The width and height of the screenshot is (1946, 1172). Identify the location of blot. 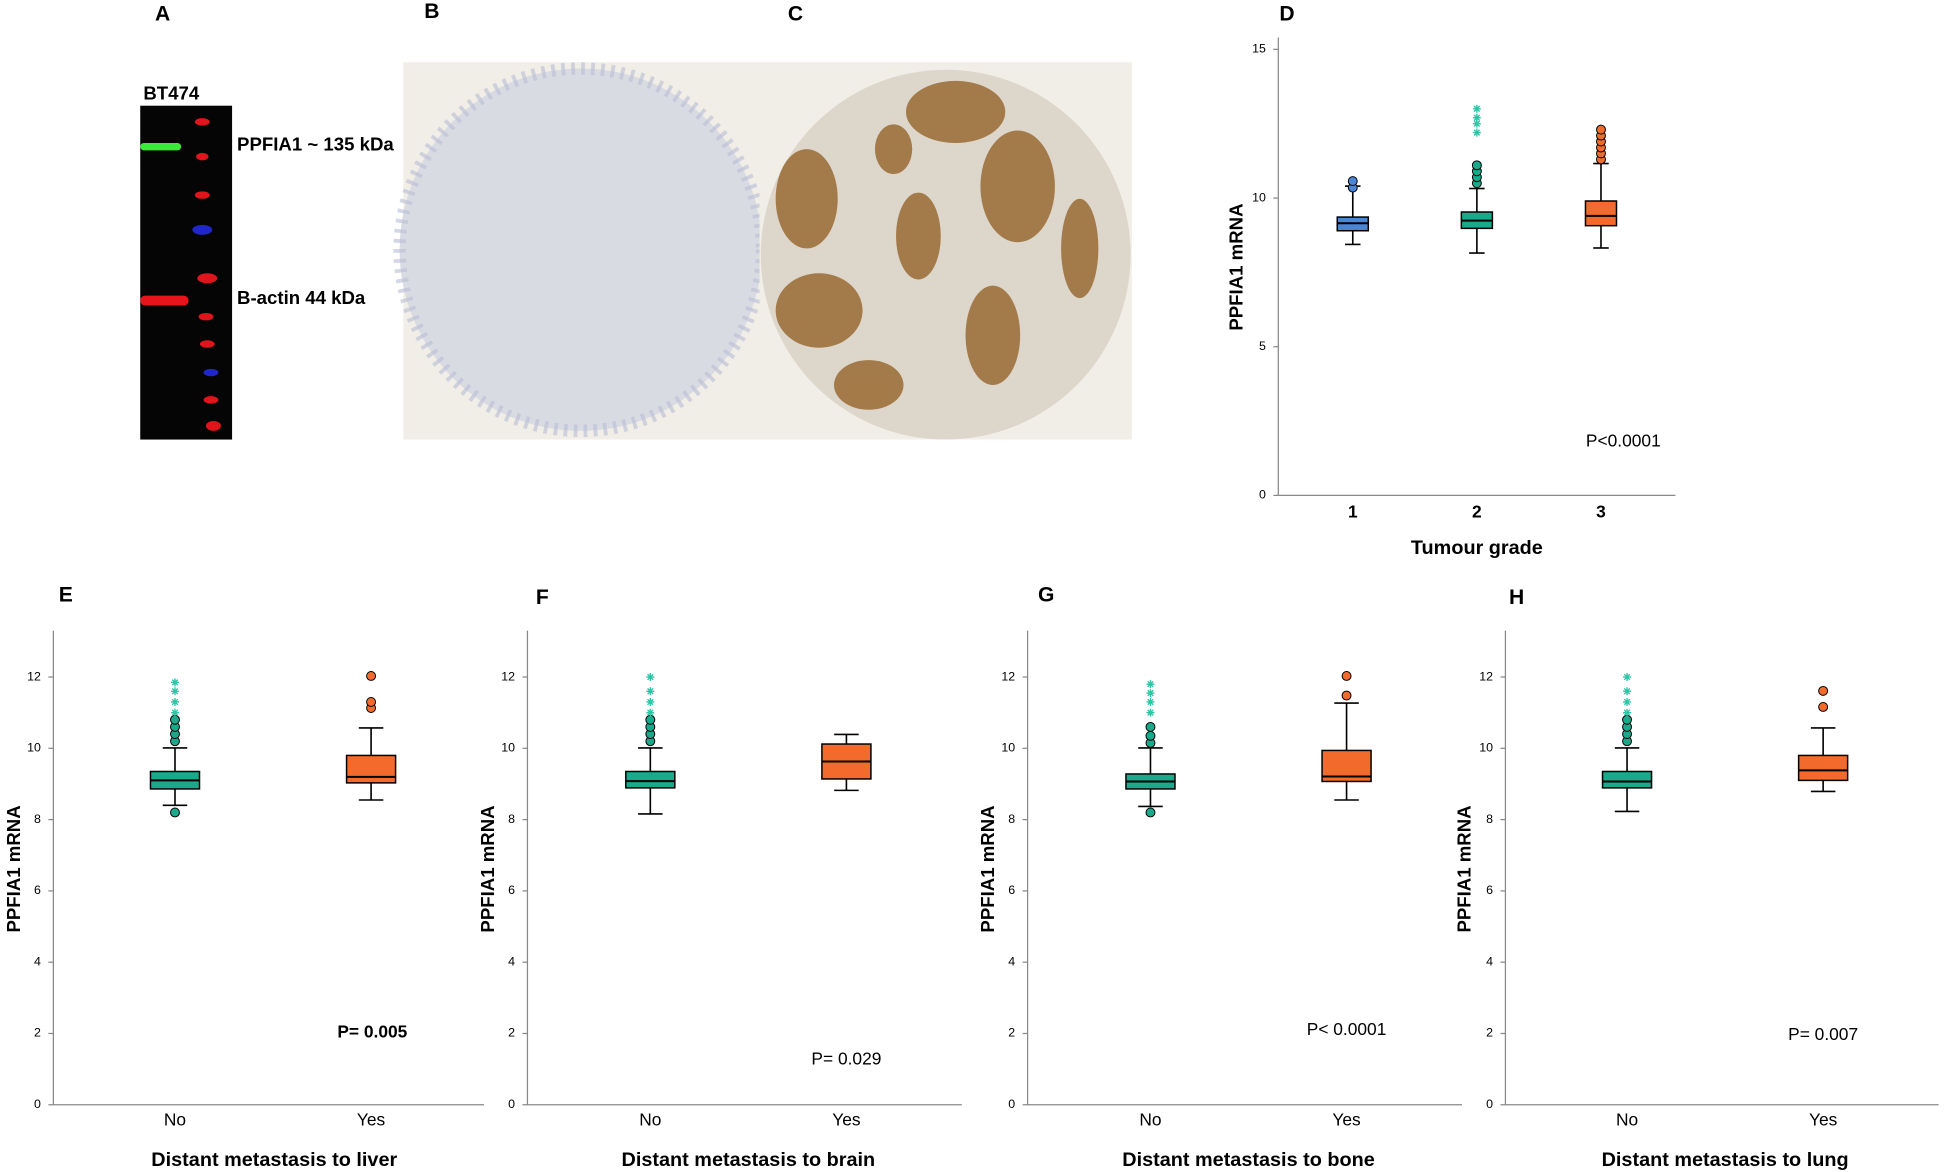
(186, 272).